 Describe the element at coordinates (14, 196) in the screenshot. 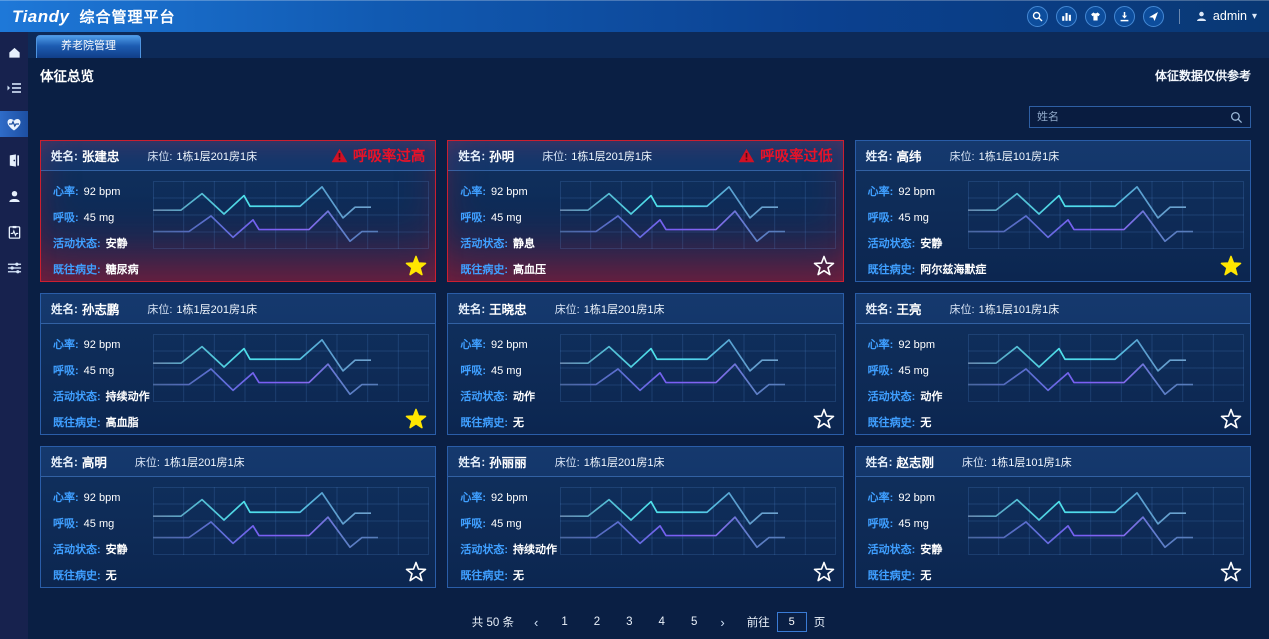

I see `sidebar-item-residents` at that location.